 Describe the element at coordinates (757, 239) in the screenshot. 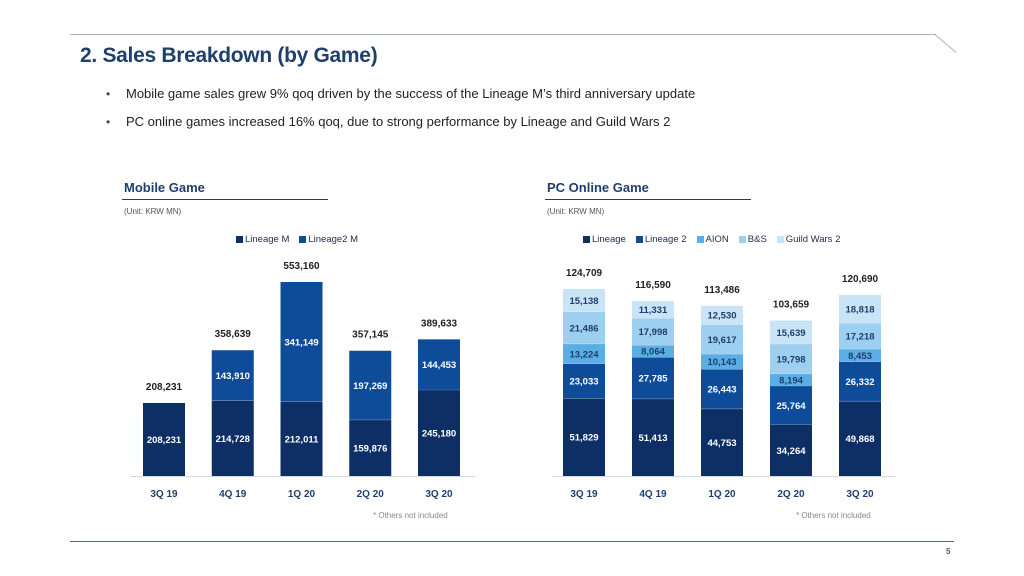

I see `legend-label: B&S` at that location.